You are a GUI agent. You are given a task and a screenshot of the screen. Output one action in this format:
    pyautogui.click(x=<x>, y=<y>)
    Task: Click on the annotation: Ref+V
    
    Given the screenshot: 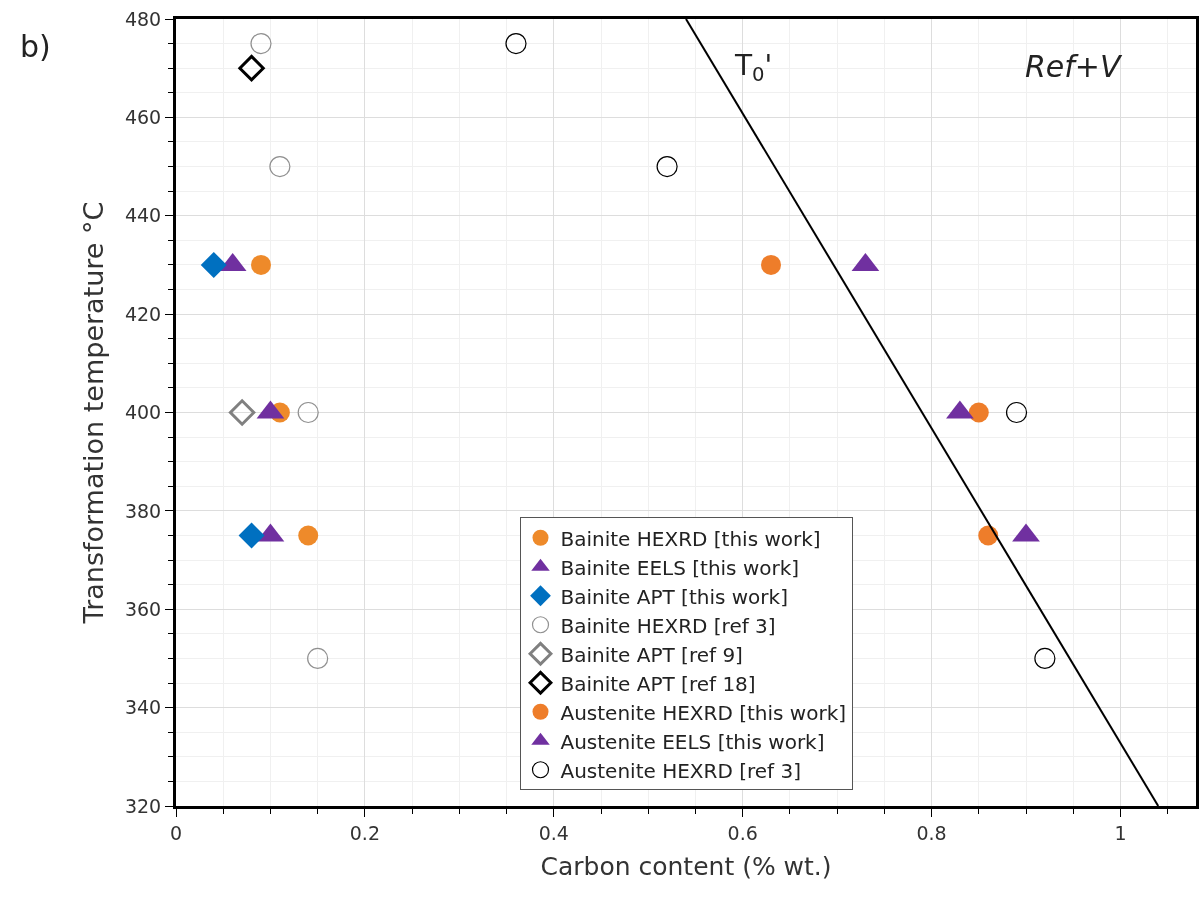 What is the action you would take?
    pyautogui.click(x=1074, y=66)
    